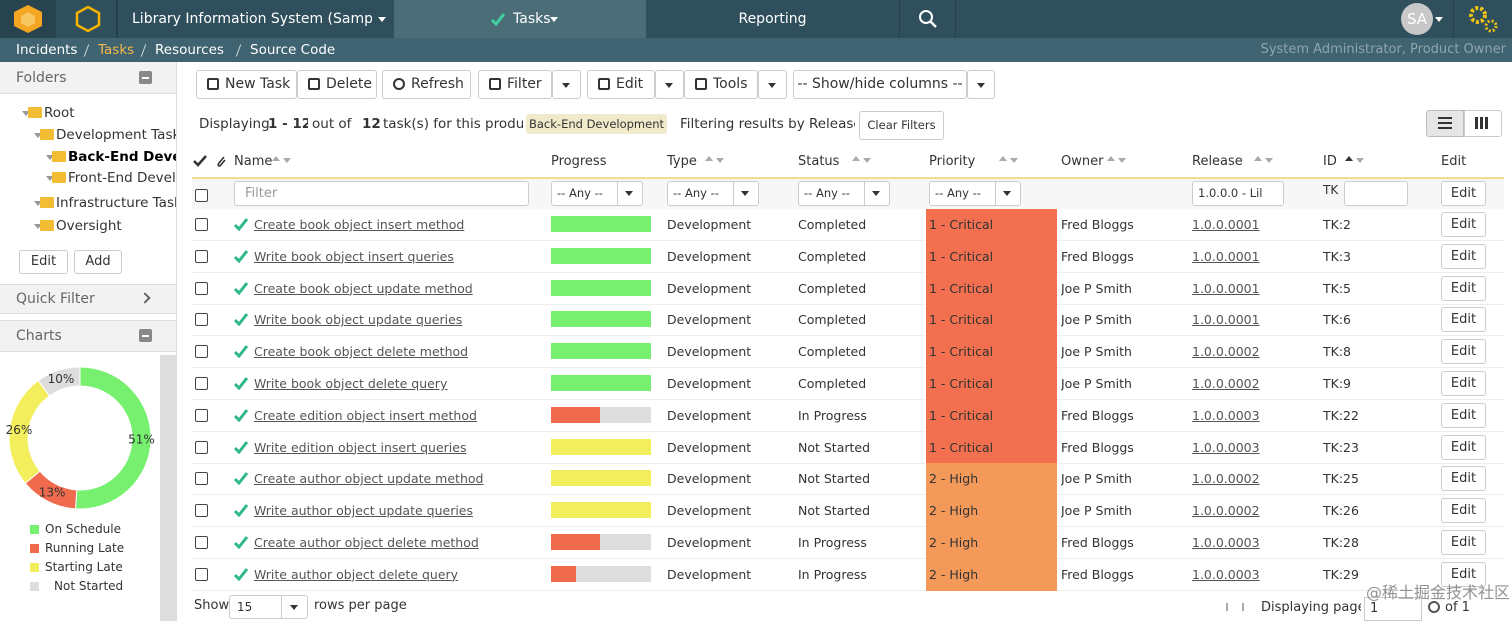 This screenshot has height=621, width=1512. Describe the element at coordinates (354, 256) in the screenshot. I see `task-link: Write book object insert queries` at that location.